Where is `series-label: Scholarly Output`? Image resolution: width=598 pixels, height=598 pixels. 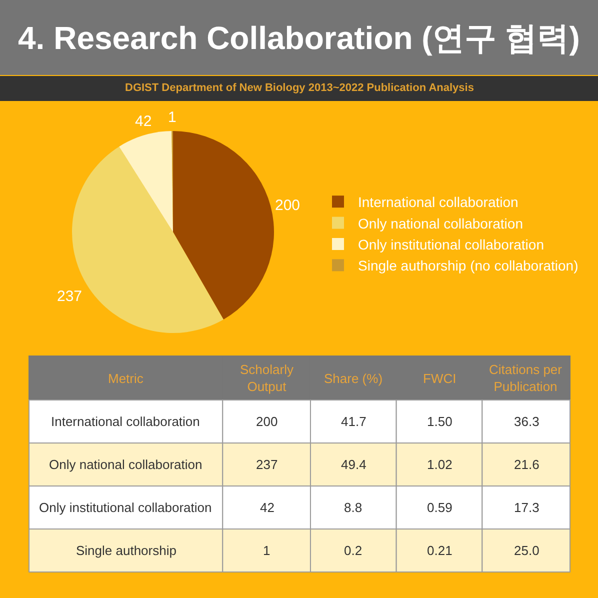
series-label: Scholarly Output is located at coordinates (267, 378).